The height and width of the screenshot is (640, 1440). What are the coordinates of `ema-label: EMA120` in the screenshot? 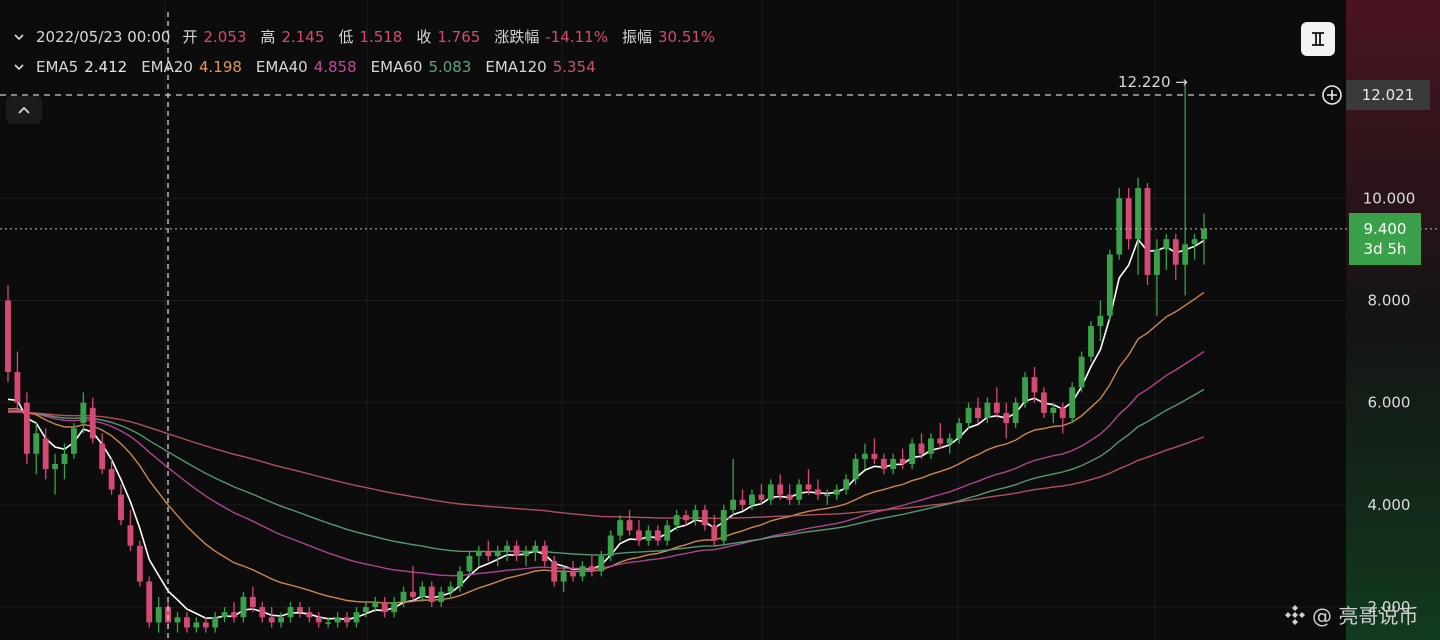 It's located at (516, 67).